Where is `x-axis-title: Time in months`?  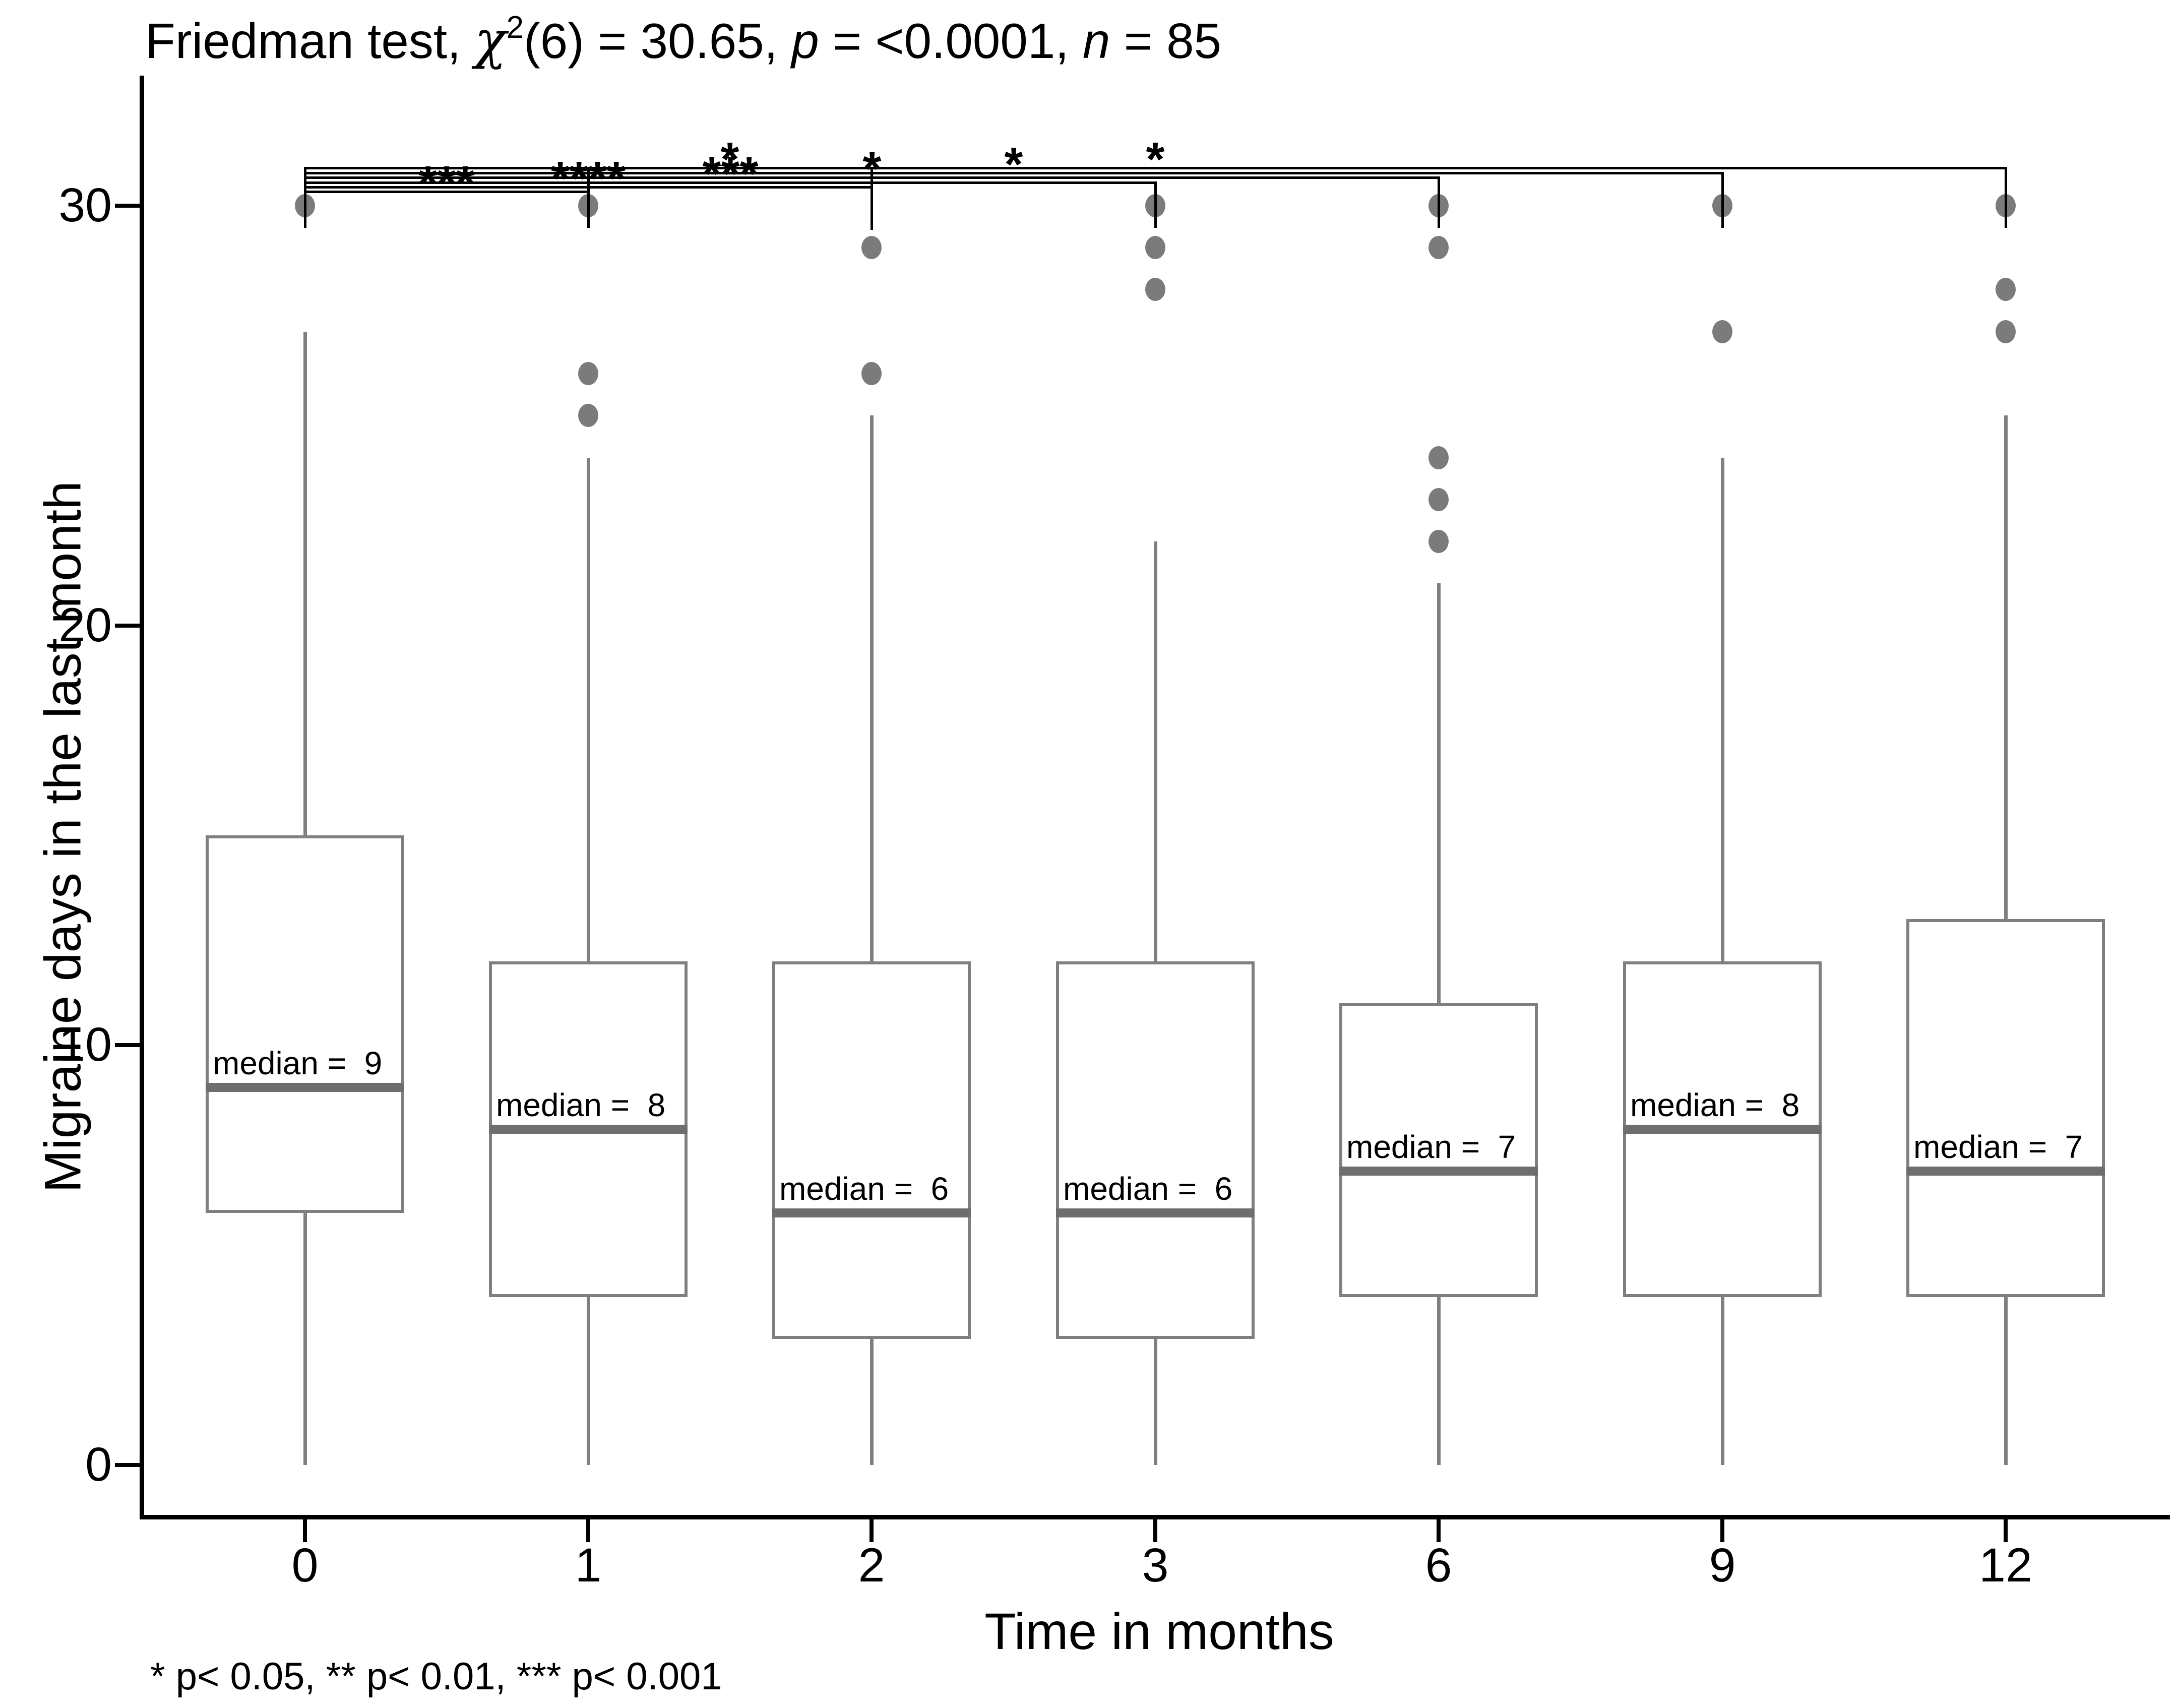 x-axis-title: Time in months is located at coordinates (1159, 1631).